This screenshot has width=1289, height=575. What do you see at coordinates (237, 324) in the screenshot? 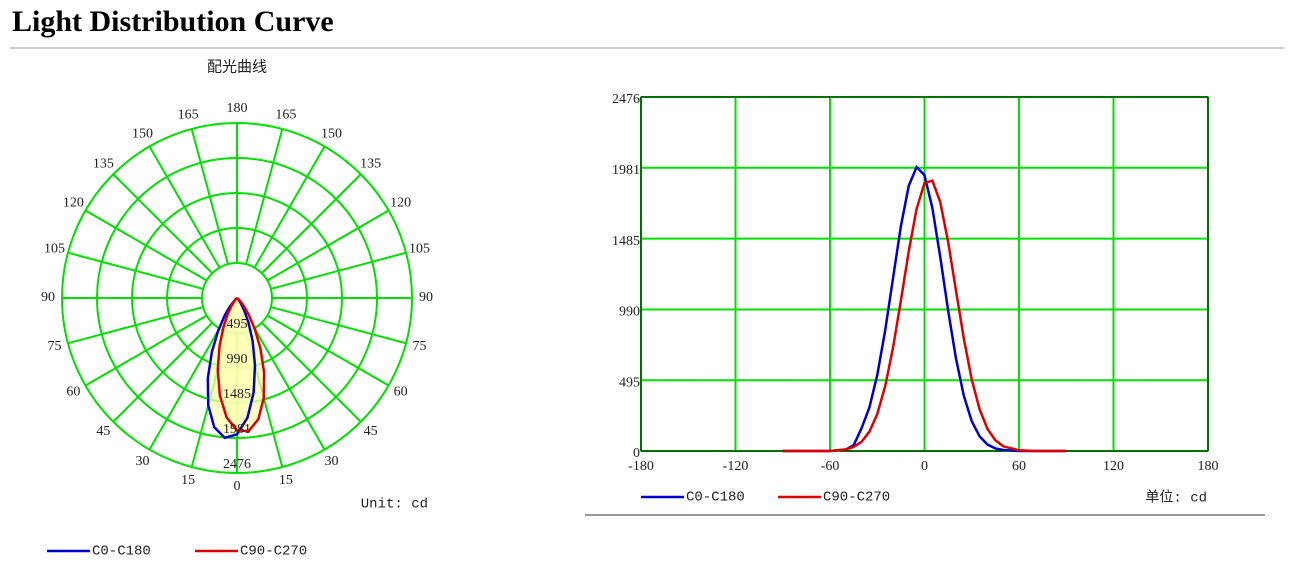
I see `radial-tick-label: 495` at bounding box center [237, 324].